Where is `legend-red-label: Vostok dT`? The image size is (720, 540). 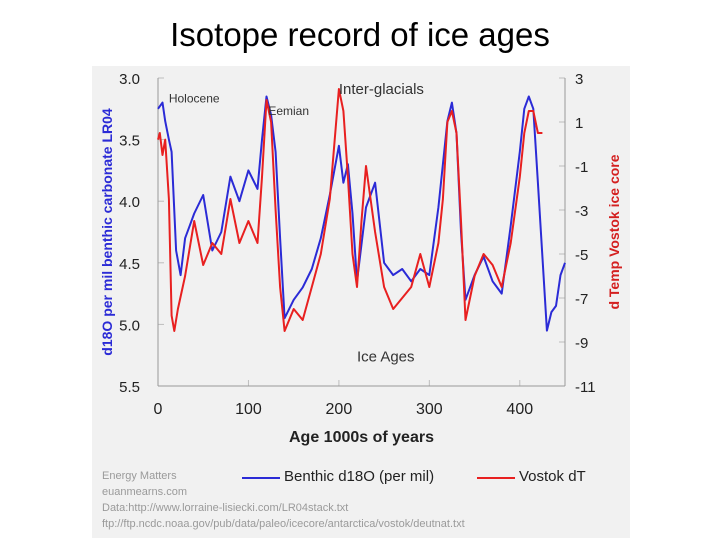
legend-red-label: Vostok dT is located at coordinates (552, 476).